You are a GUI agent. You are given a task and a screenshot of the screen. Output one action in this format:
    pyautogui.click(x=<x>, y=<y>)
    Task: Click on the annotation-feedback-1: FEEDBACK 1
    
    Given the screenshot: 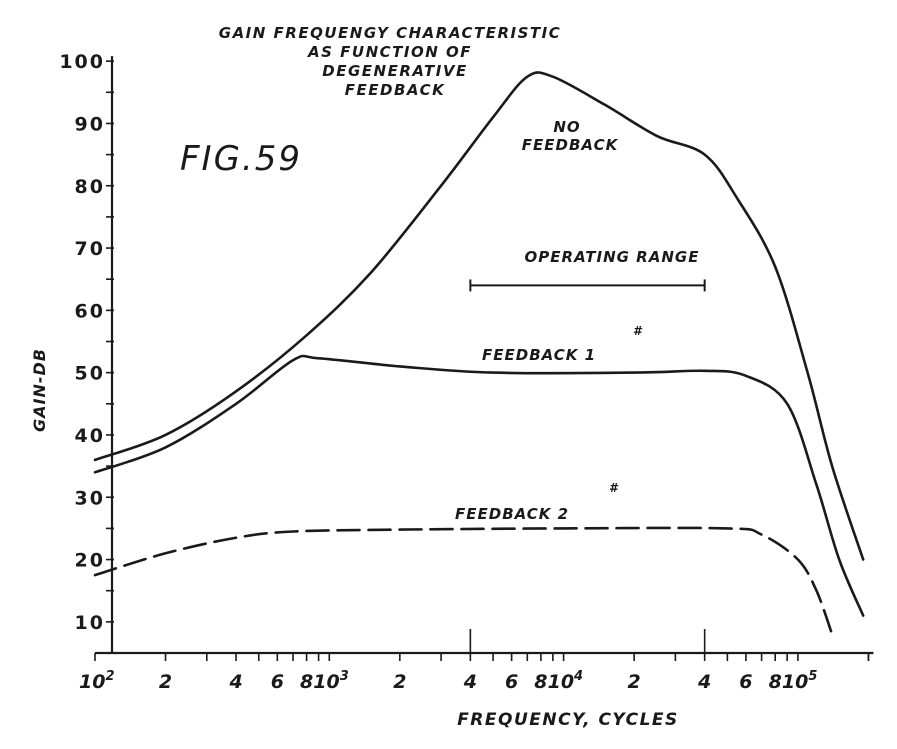 What is the action you would take?
    pyautogui.click(x=539, y=355)
    